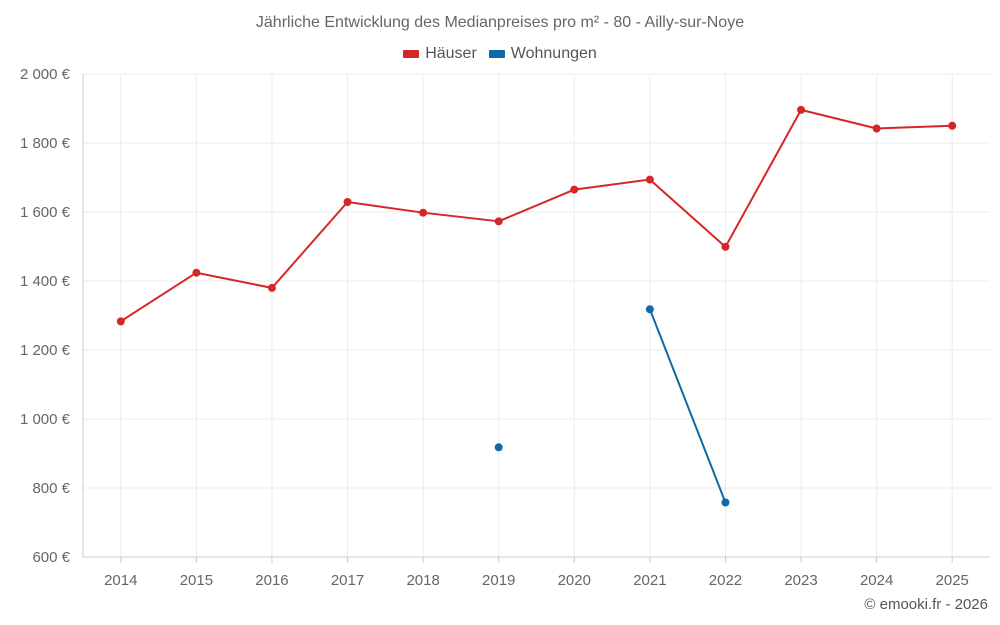 The height and width of the screenshot is (625, 1000). Describe the element at coordinates (120, 580) in the screenshot. I see `x-tick-label: 2014` at that location.